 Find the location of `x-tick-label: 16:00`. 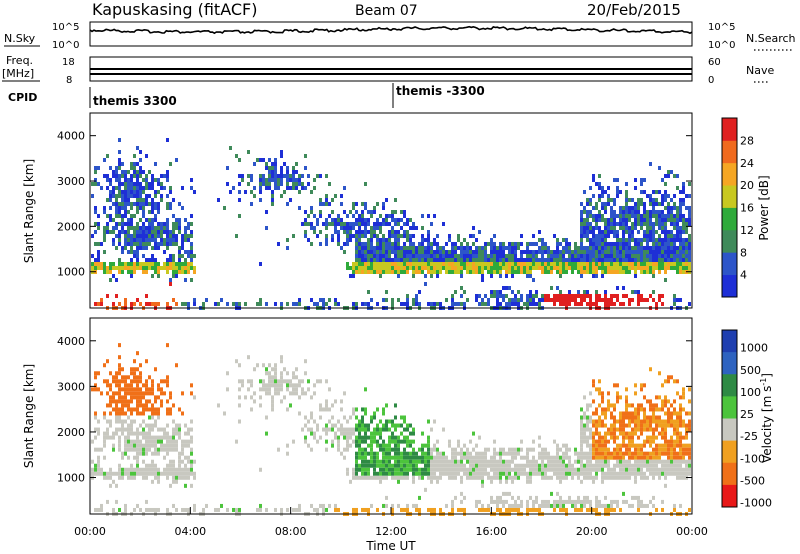

x-tick-label: 16:00 is located at coordinates (491, 531).